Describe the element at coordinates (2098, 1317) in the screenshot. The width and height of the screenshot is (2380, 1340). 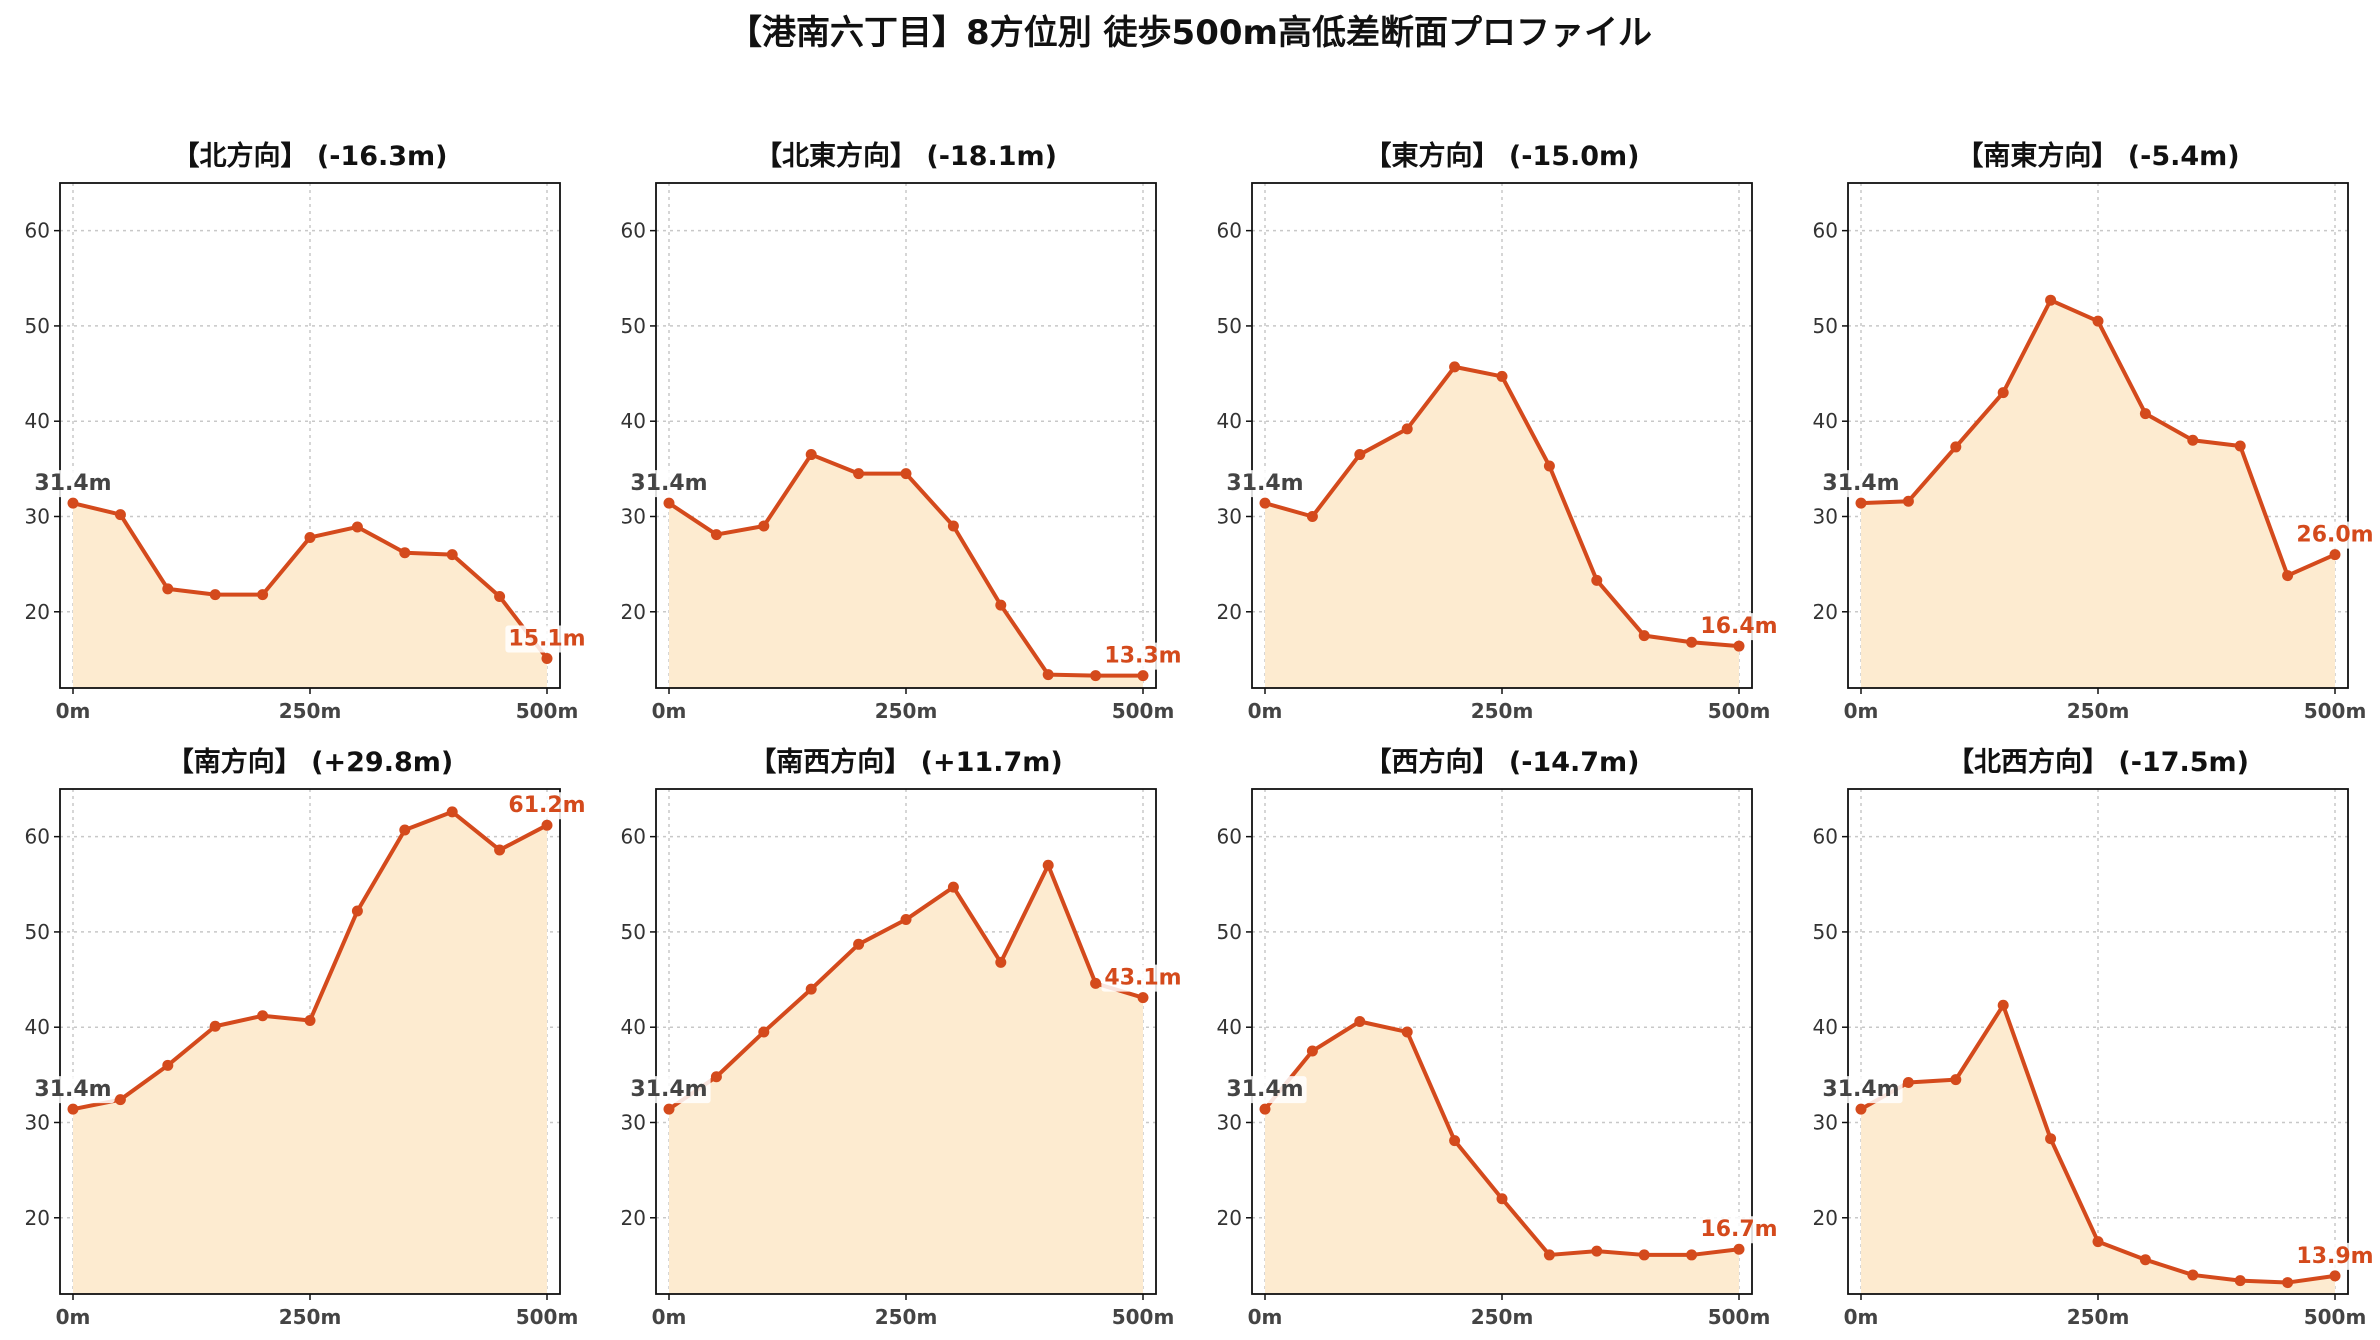
I see `x-tick-label: 250m` at that location.